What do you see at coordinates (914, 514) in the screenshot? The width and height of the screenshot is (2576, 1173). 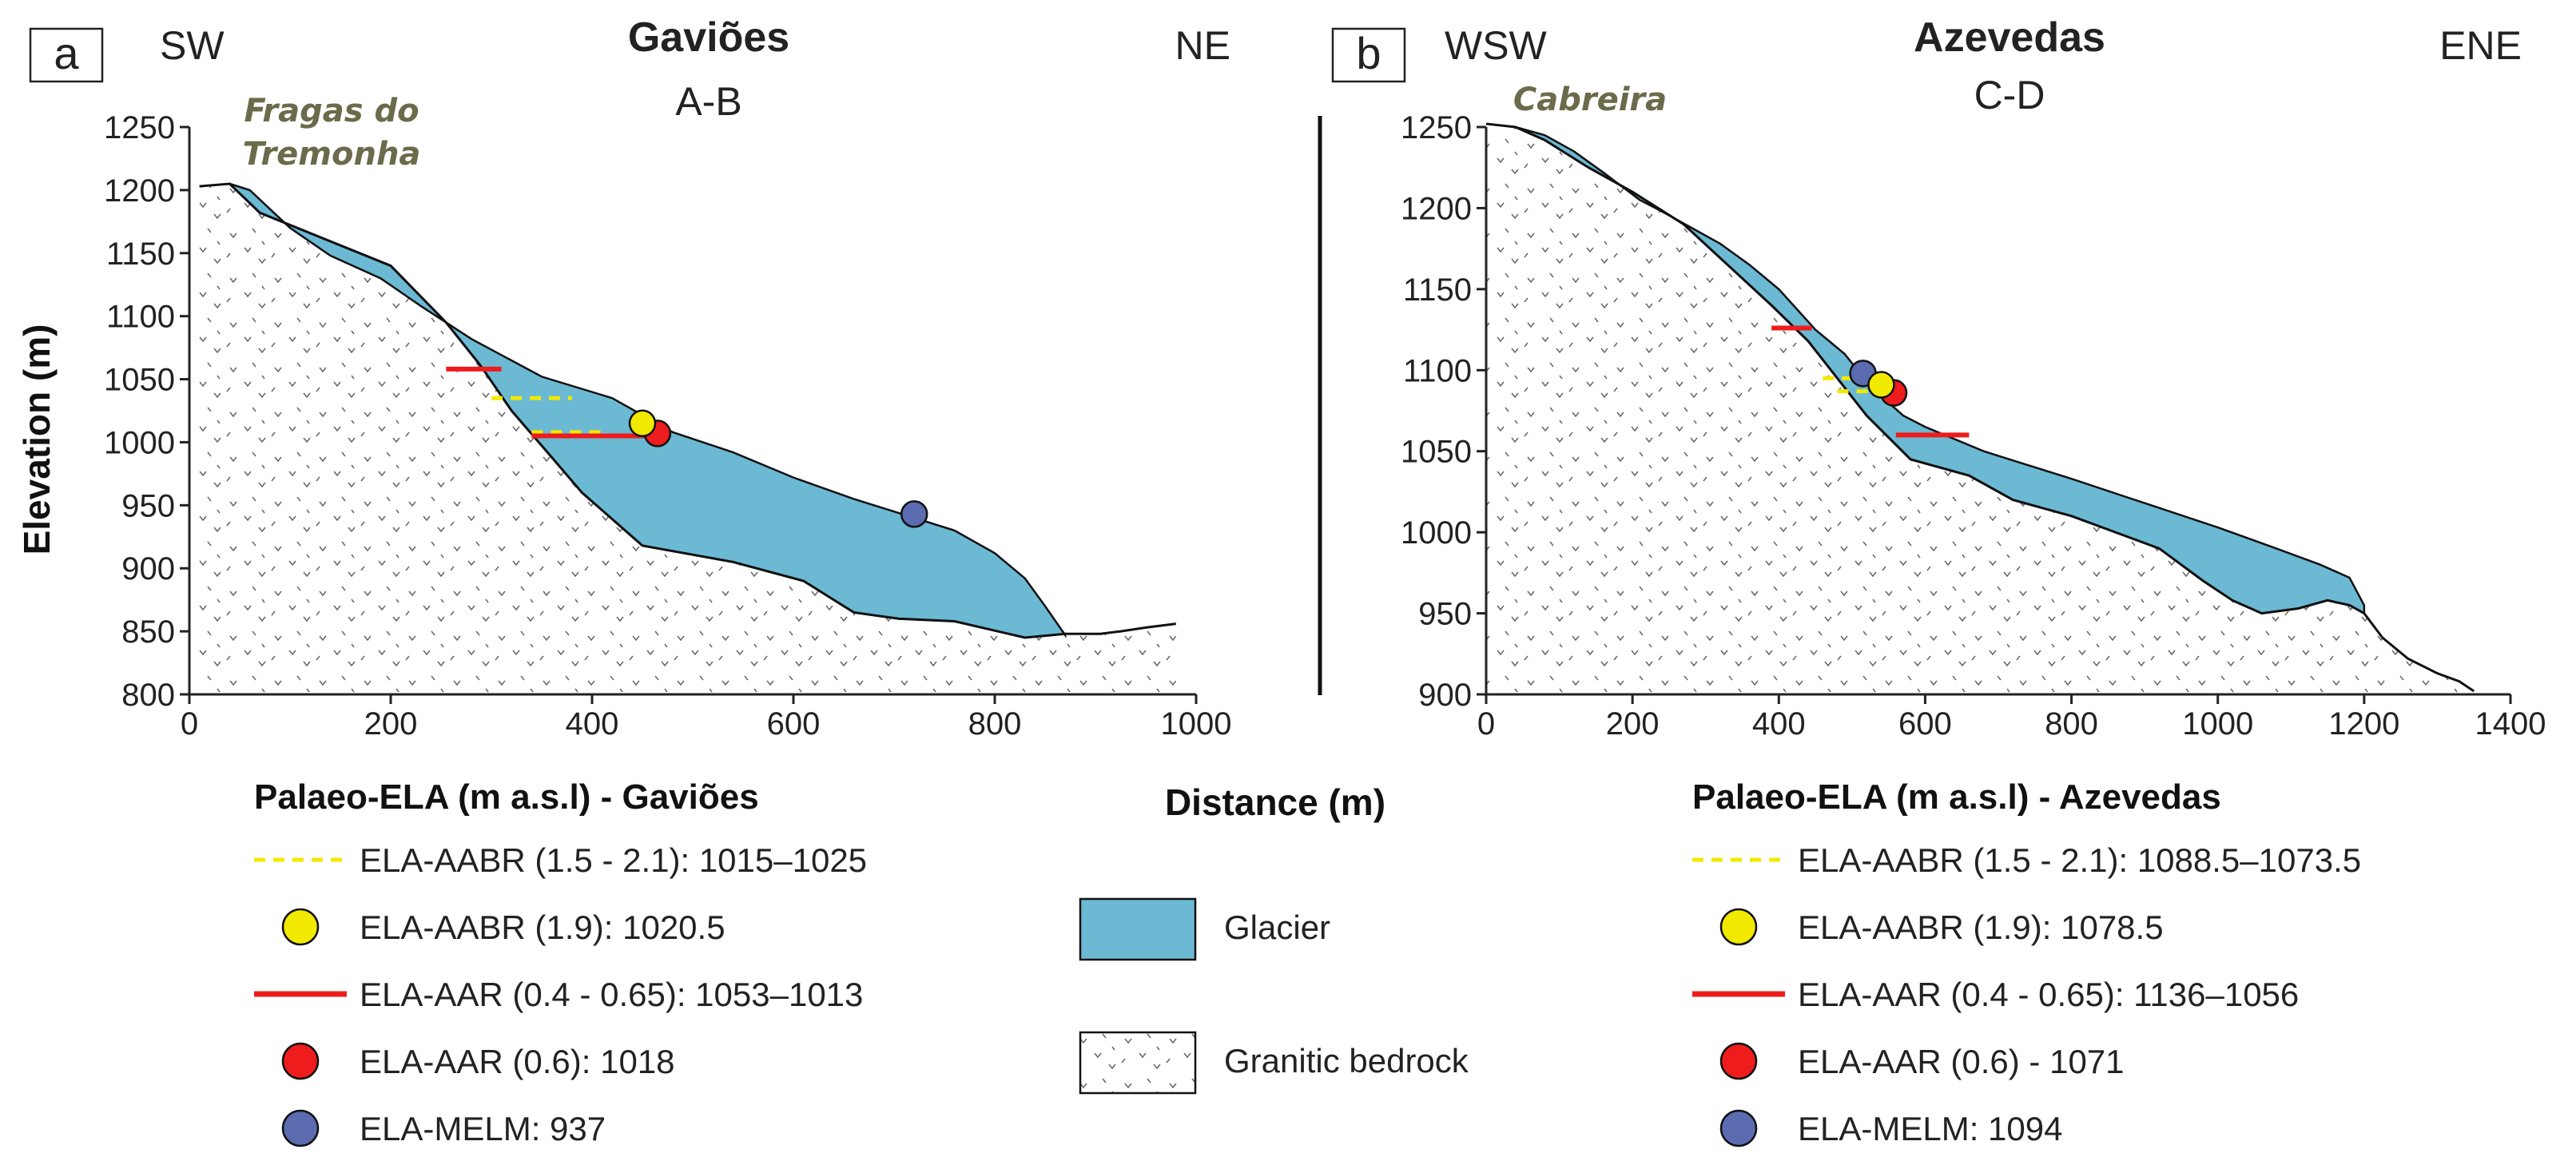 I see `ela-melm-point` at bounding box center [914, 514].